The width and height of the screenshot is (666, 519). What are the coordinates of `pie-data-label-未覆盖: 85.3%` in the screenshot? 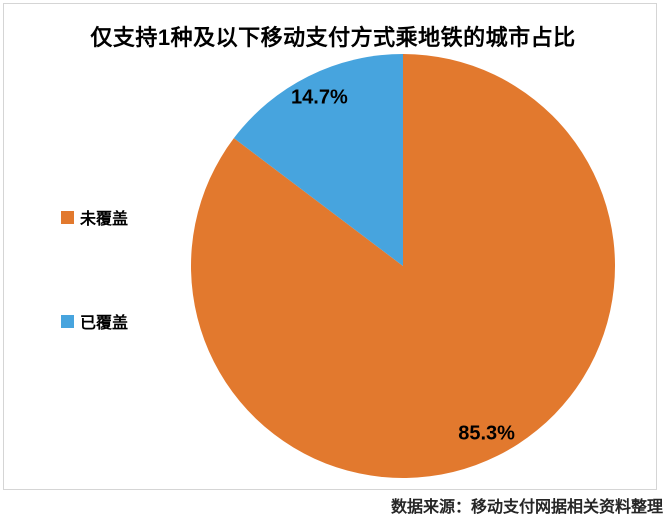 It's located at (486, 433).